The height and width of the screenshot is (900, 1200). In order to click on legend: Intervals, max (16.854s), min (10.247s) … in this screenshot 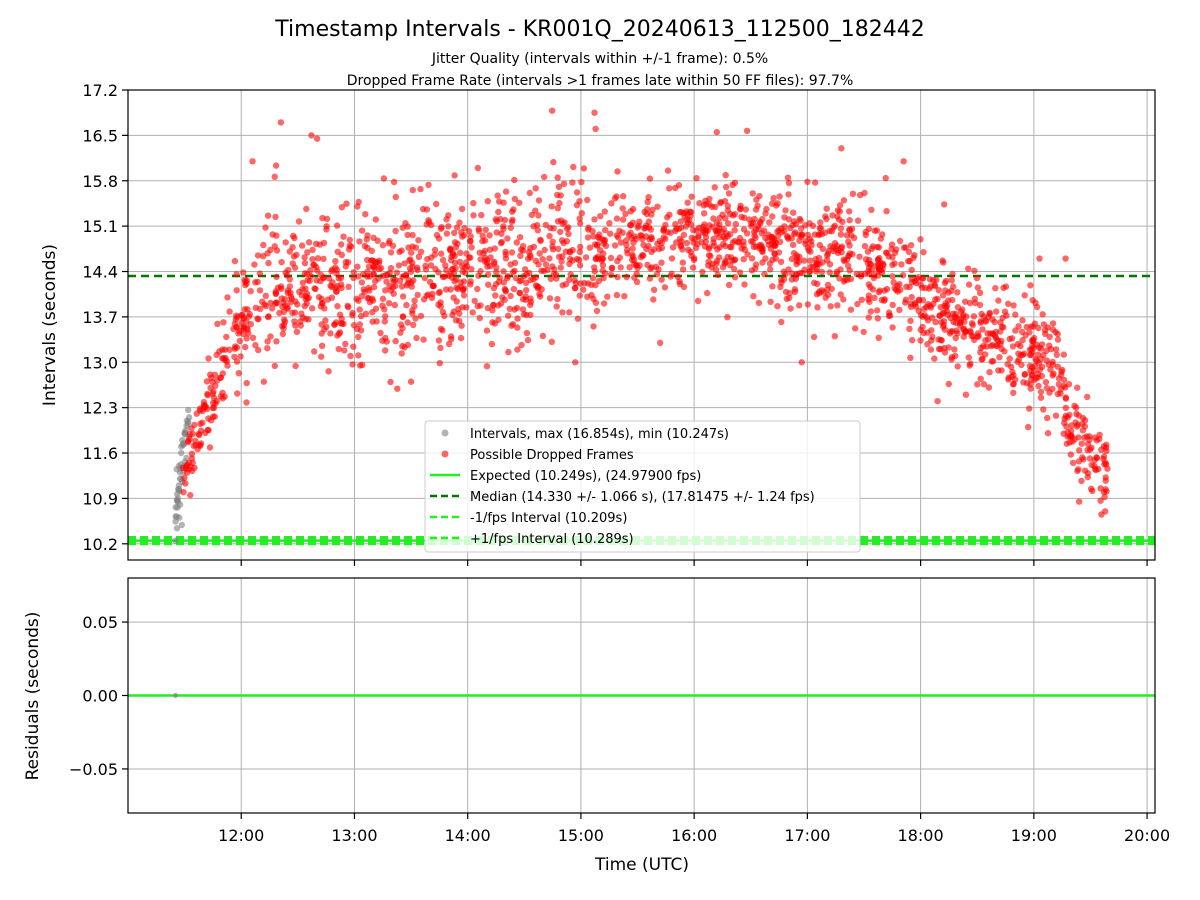, I will do `click(642, 486)`.